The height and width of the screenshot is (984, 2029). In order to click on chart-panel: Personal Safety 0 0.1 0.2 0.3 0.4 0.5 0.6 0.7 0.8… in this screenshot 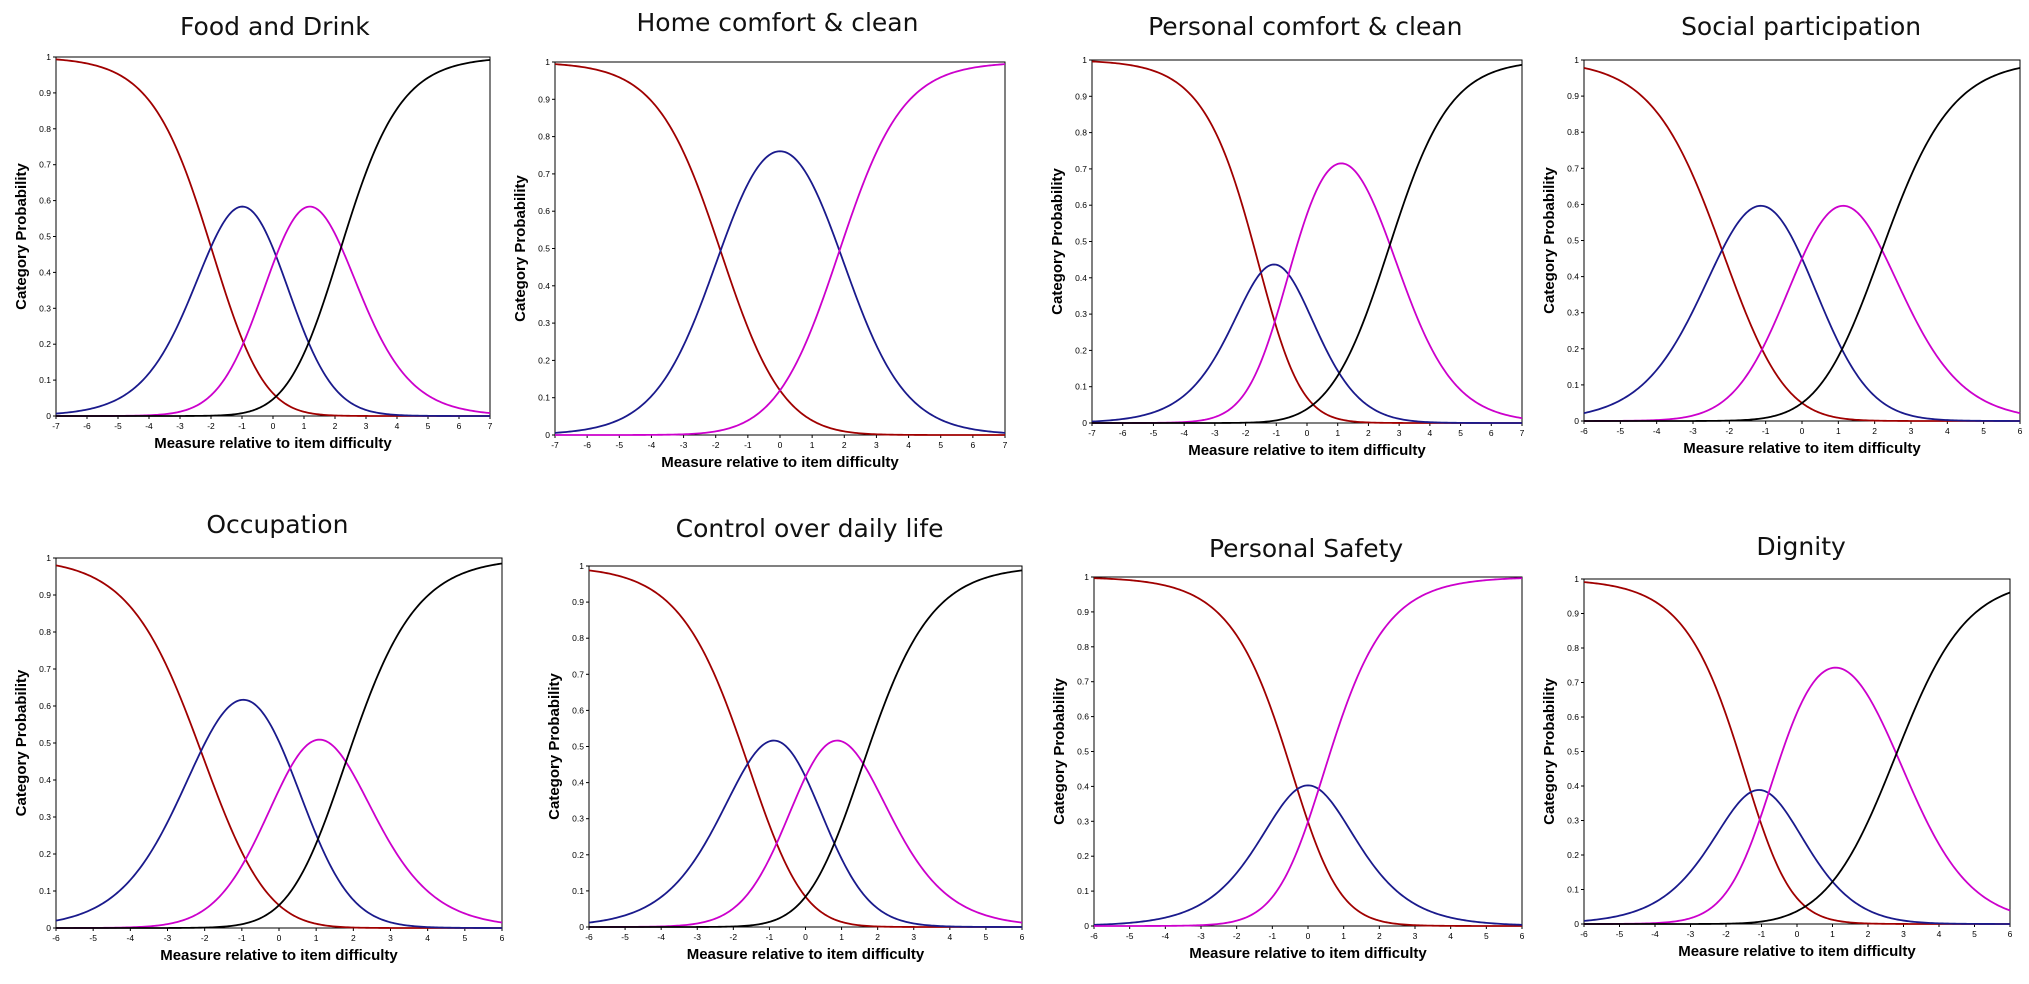, I will do `click(1282, 742)`.